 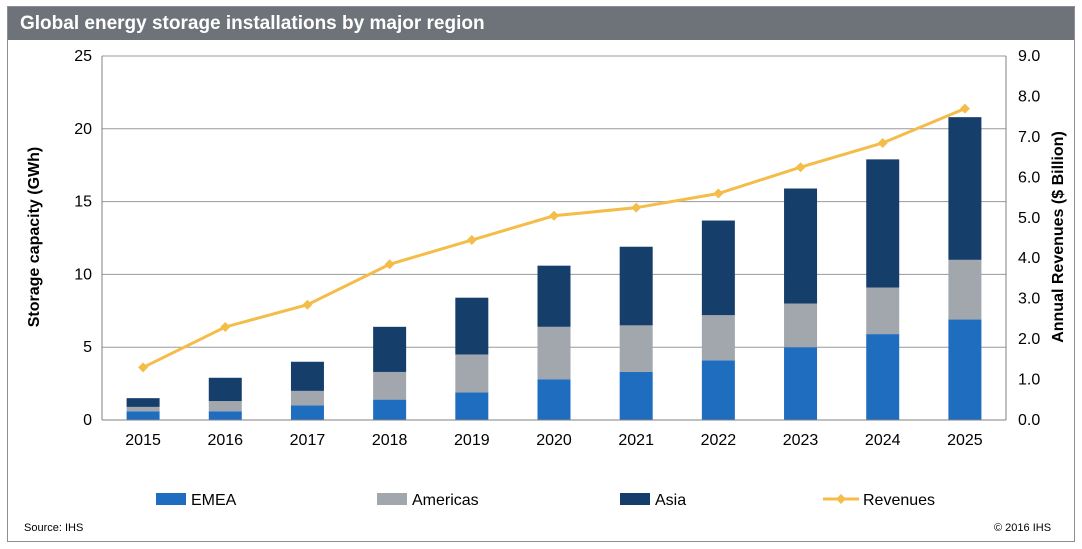 I want to click on bar-americas-2019, so click(x=472, y=373).